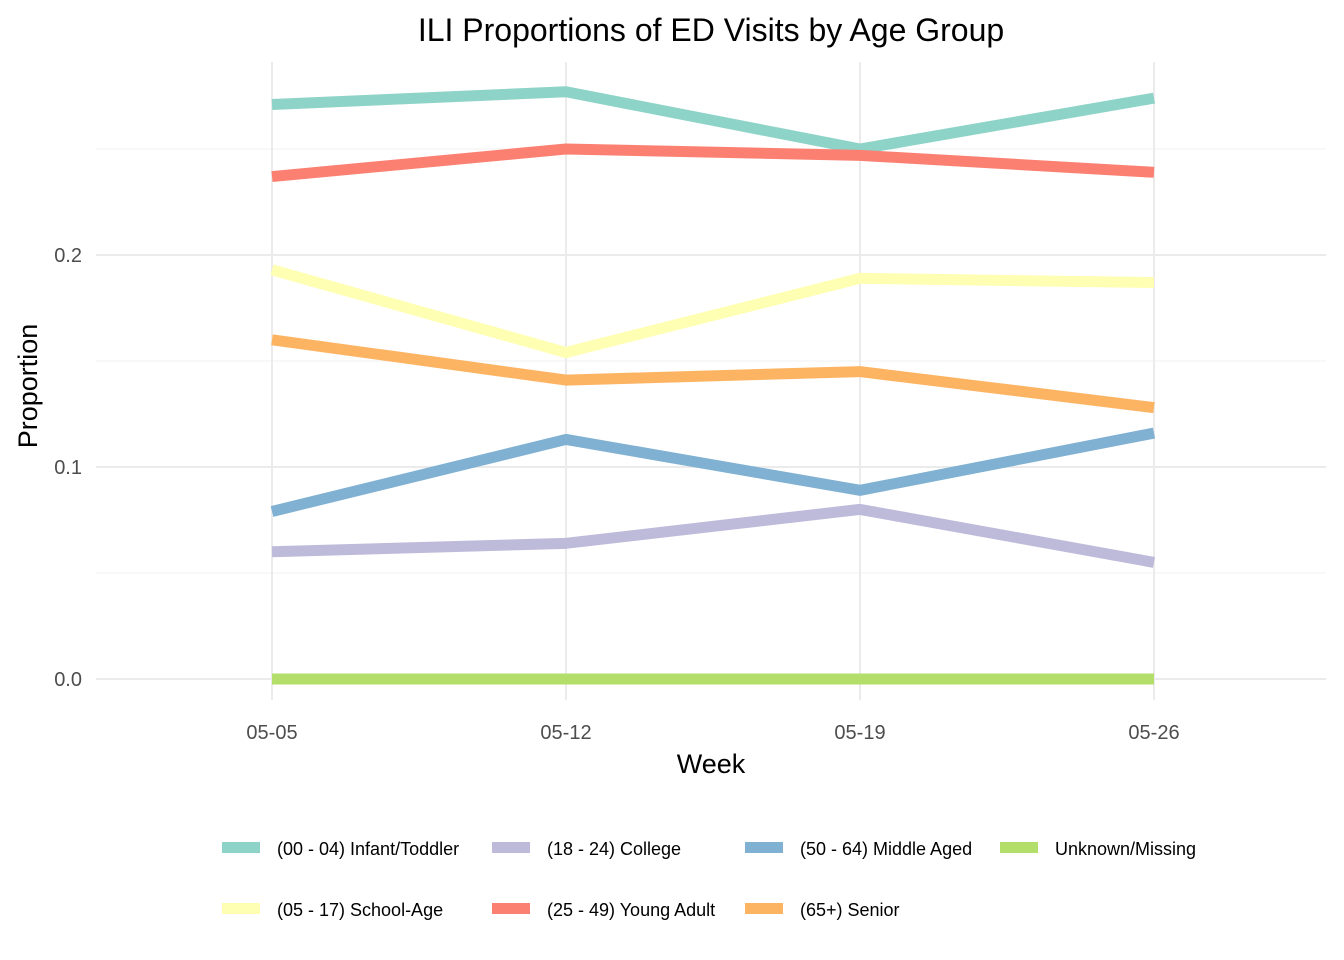 This screenshot has width=1344, height=960. I want to click on legend-label: (00 - 04) Infant/Toddler, so click(368, 849).